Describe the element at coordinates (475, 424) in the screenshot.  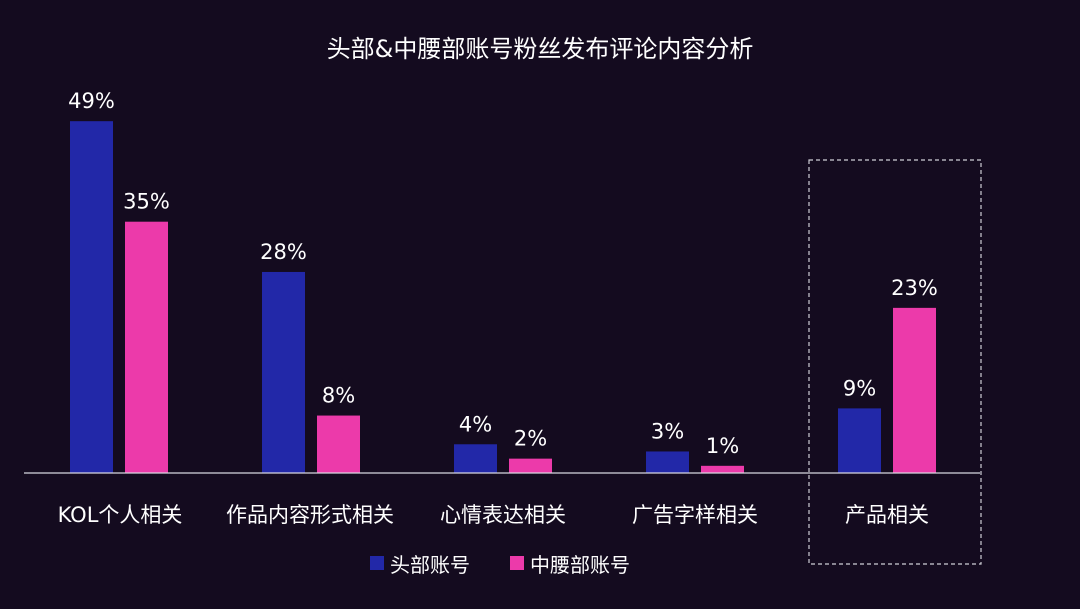
I see `value-label: 4%` at that location.